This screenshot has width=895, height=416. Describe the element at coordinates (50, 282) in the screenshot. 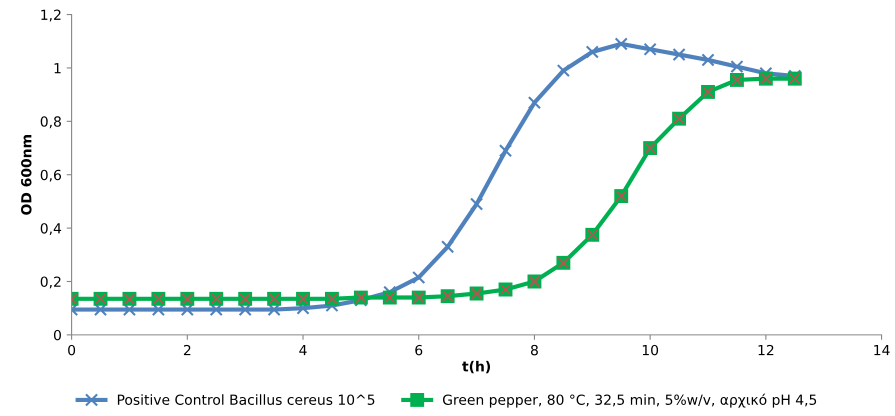

I see `y-tick-label: 0,2` at that location.